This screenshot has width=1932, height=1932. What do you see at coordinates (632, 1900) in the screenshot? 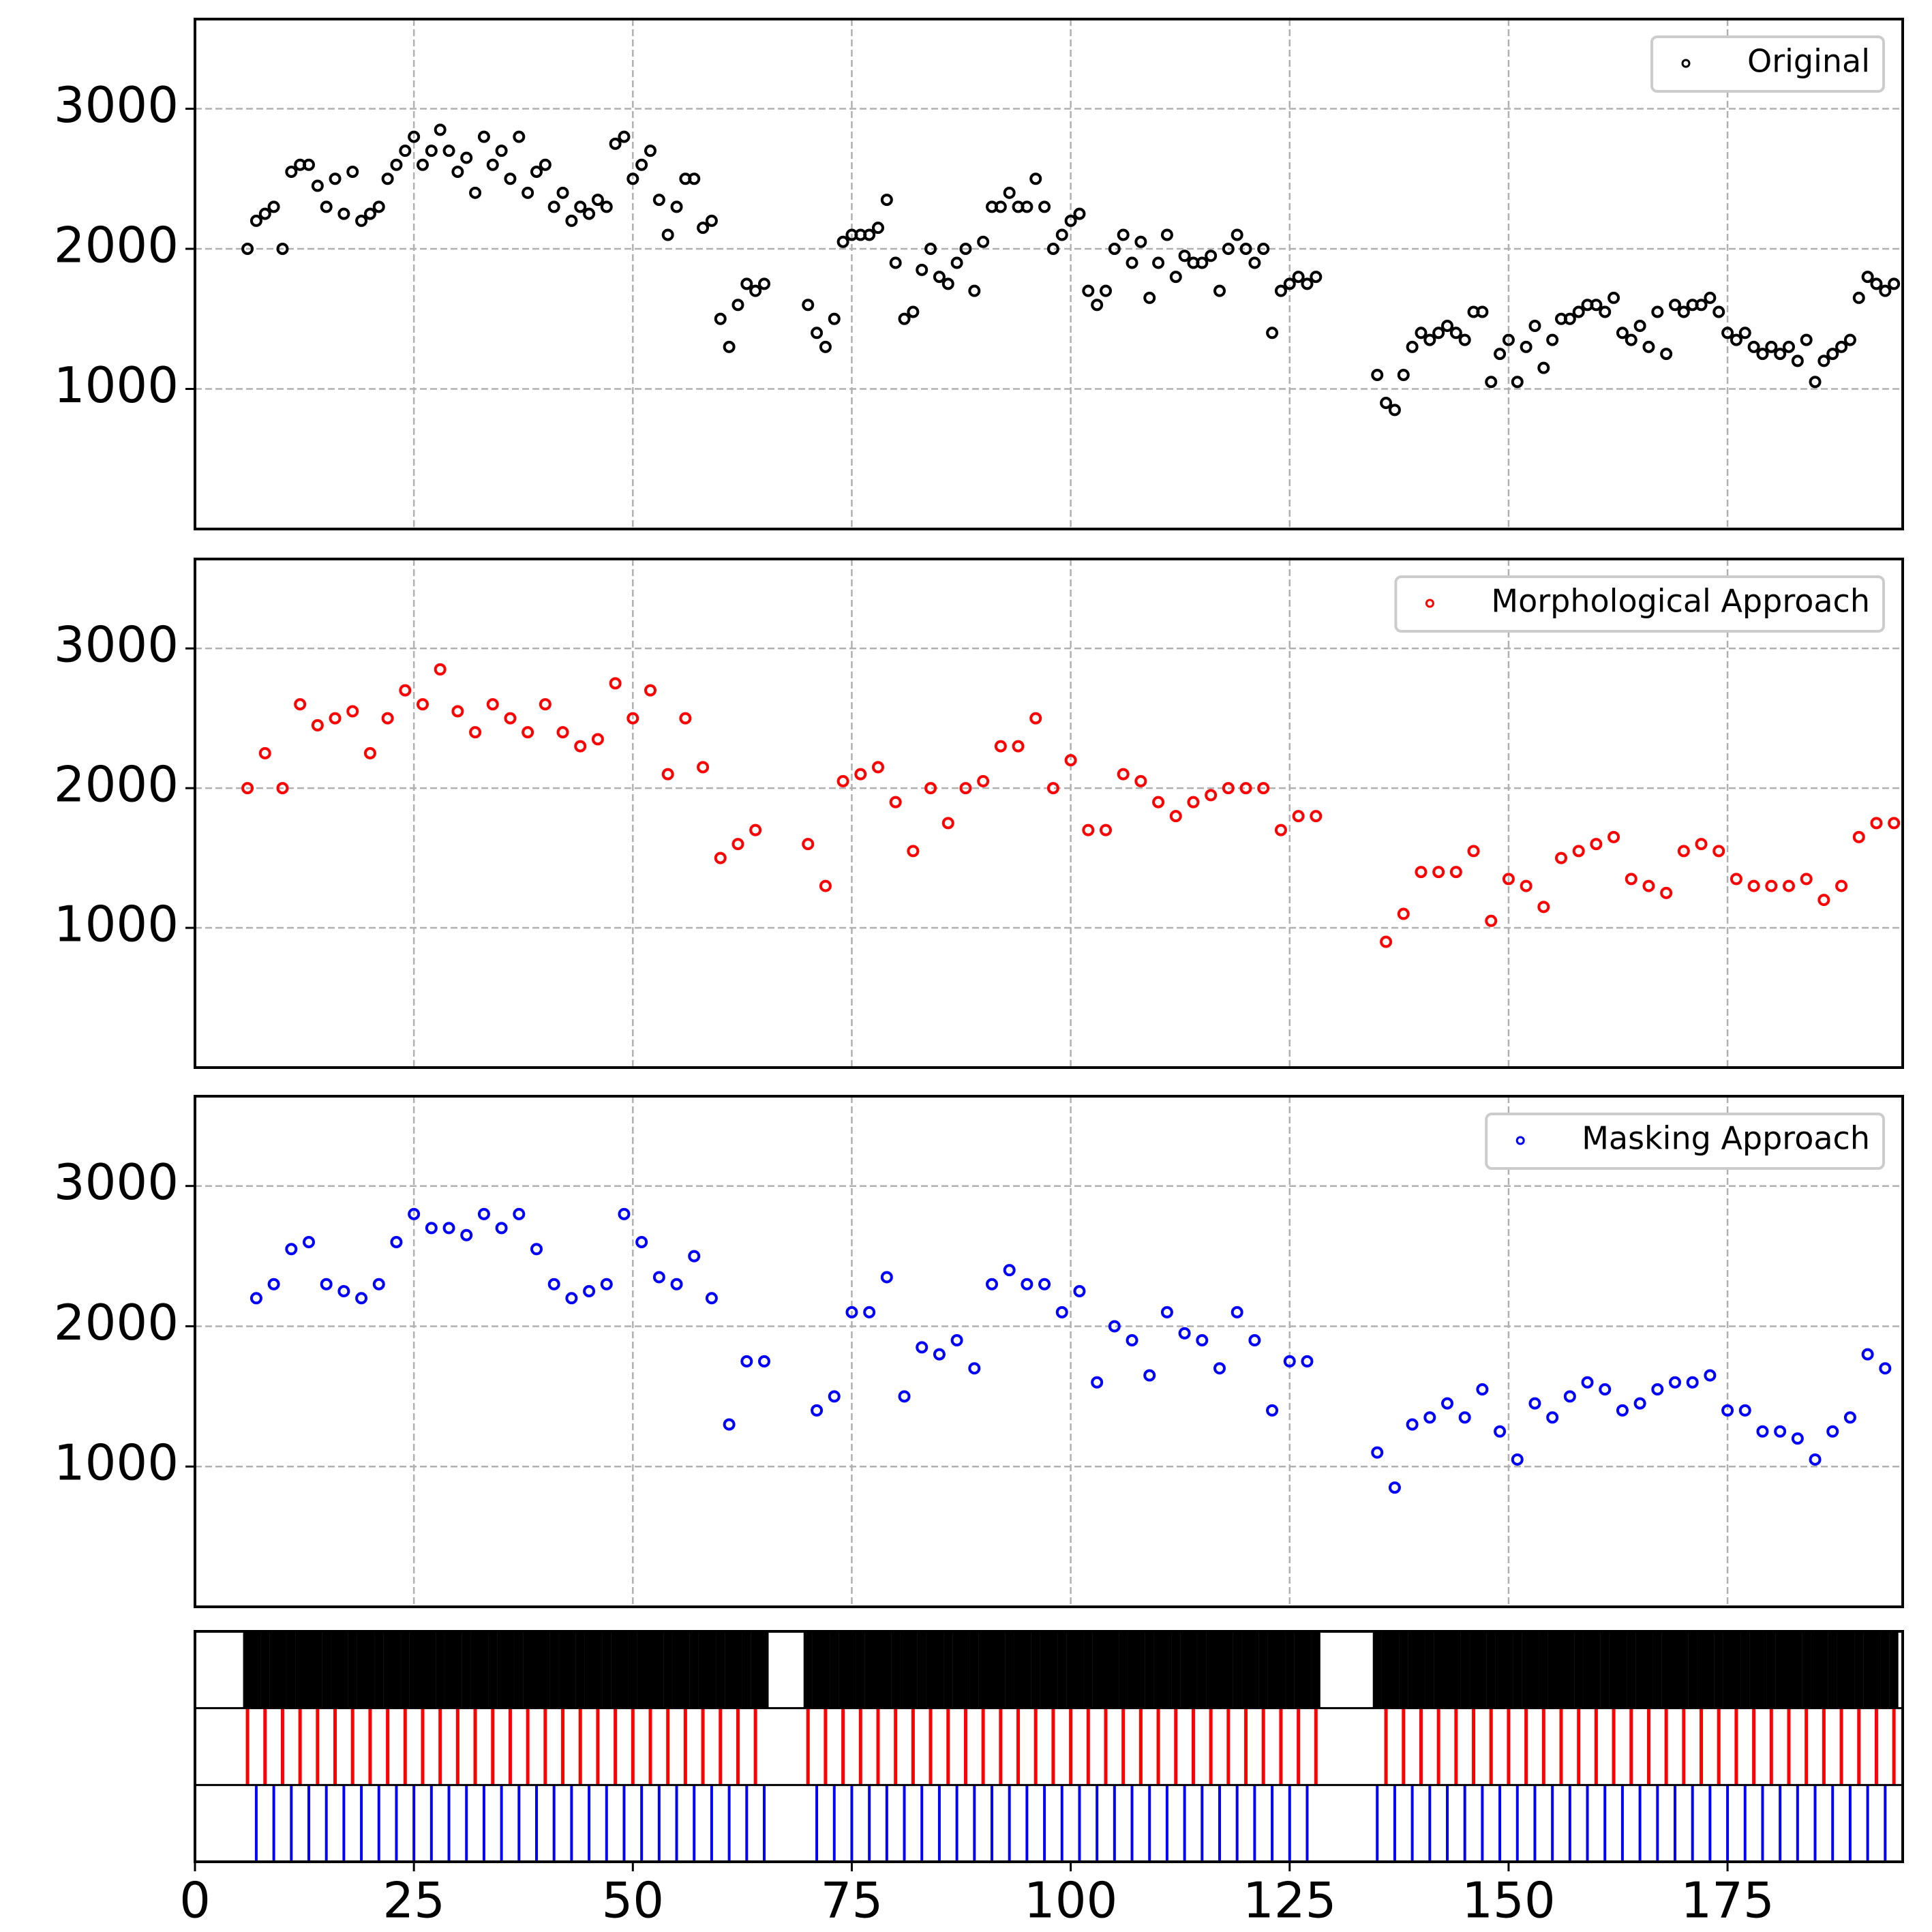
I see `x-tick-label: 50` at bounding box center [632, 1900].